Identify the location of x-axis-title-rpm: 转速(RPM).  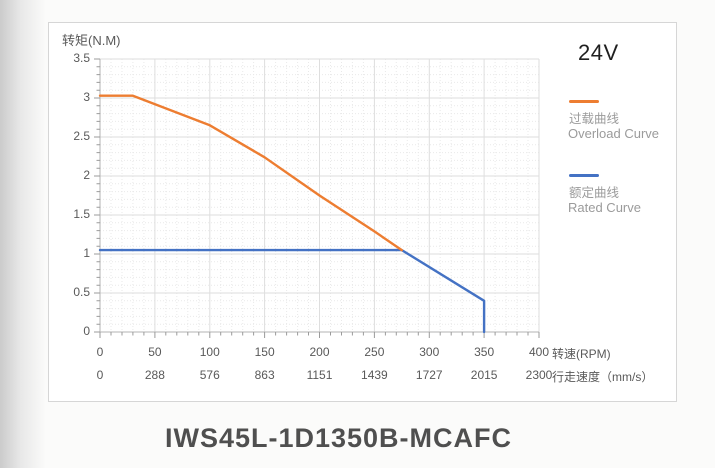
(581, 354).